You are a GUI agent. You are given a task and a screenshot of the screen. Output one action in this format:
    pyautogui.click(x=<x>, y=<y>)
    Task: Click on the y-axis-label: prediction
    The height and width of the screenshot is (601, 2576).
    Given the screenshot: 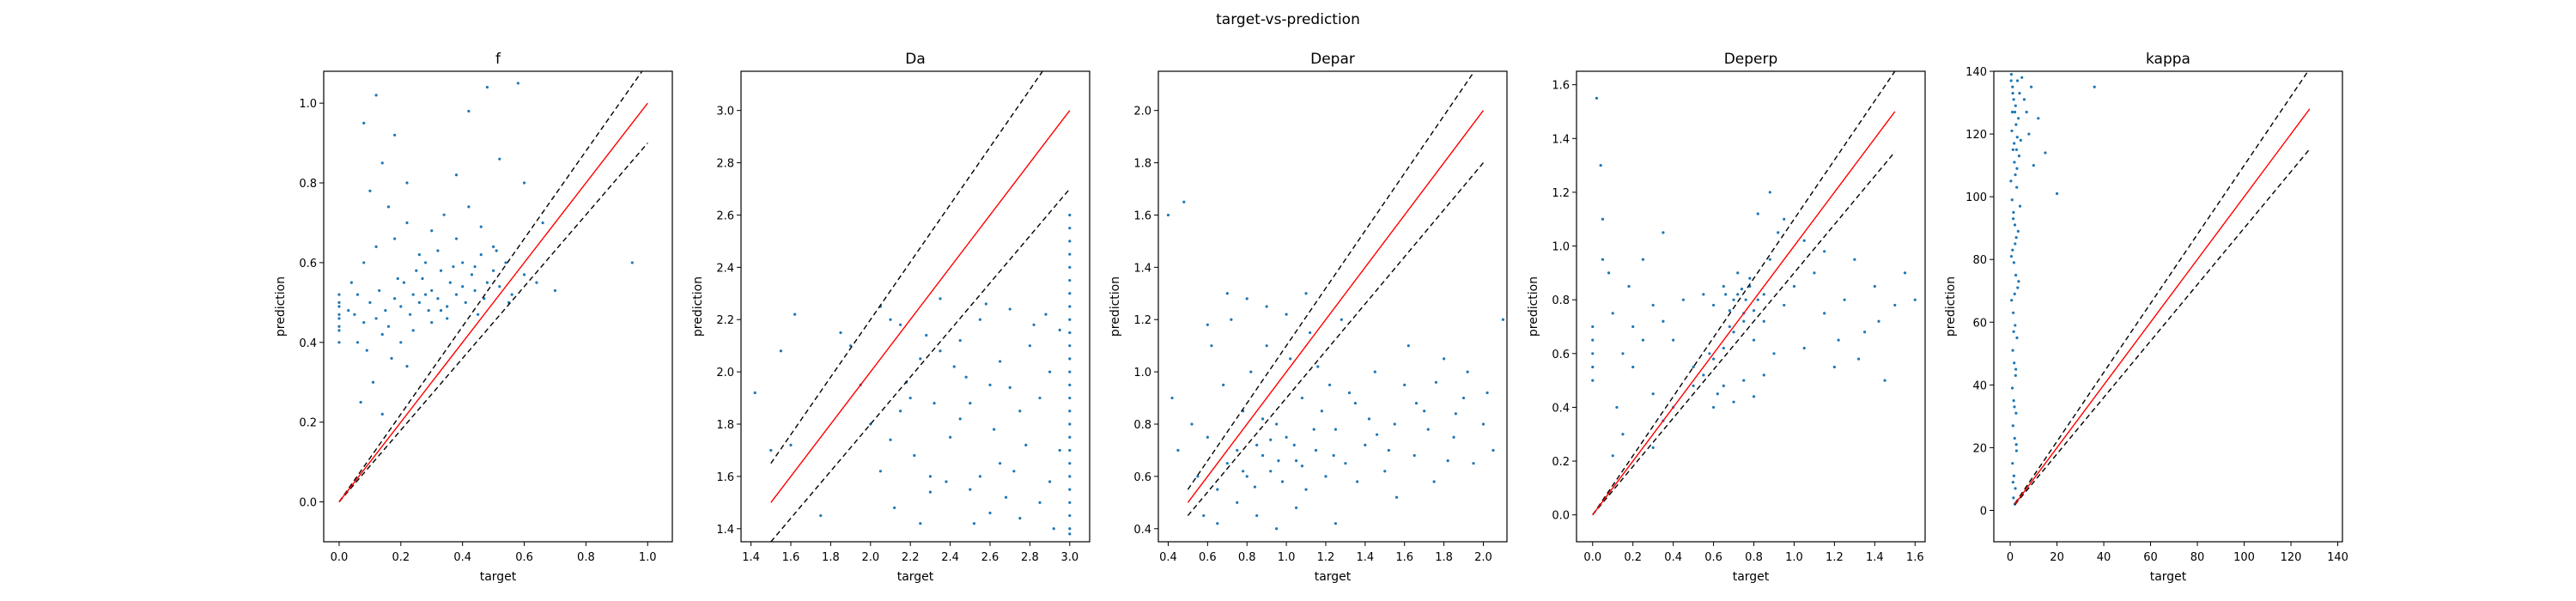 What is the action you would take?
    pyautogui.click(x=698, y=306)
    